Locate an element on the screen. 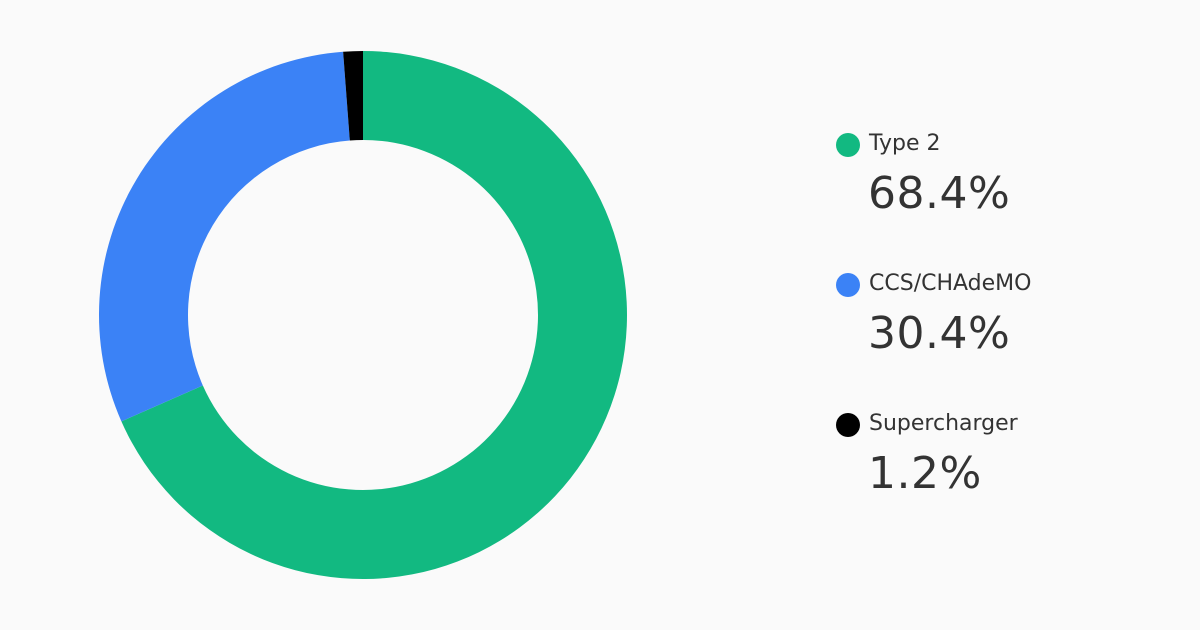  legend-label: CCS/CHAdeMO is located at coordinates (950, 283).